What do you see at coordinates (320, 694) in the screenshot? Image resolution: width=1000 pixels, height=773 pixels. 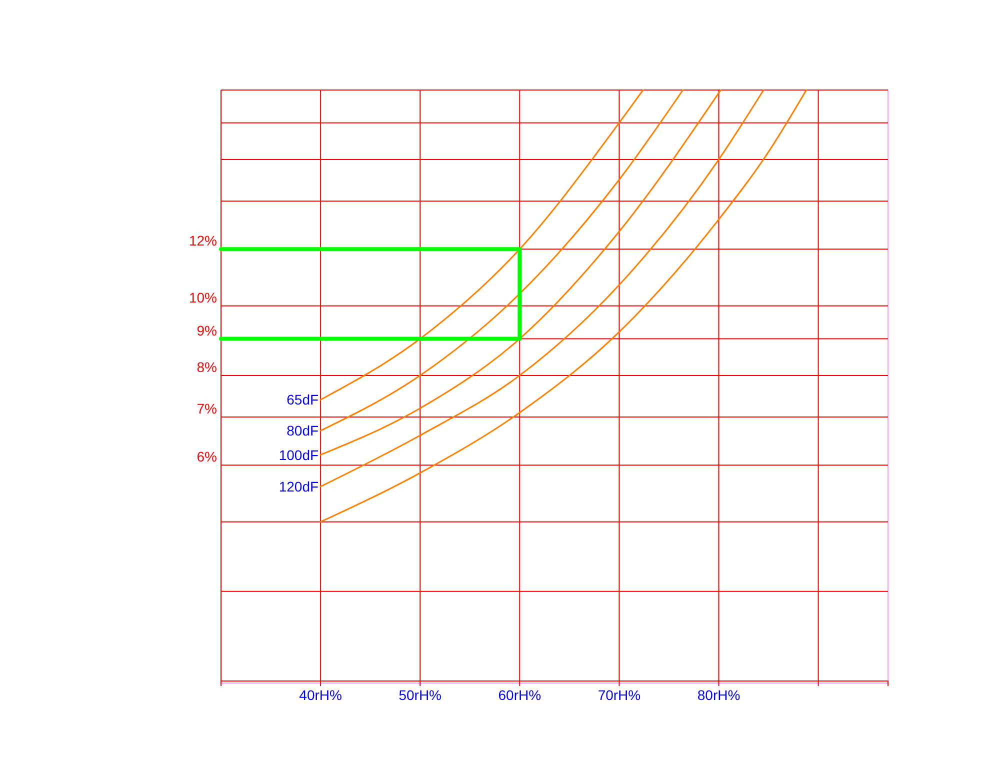 I see `x-tick-label: 40rH%` at bounding box center [320, 694].